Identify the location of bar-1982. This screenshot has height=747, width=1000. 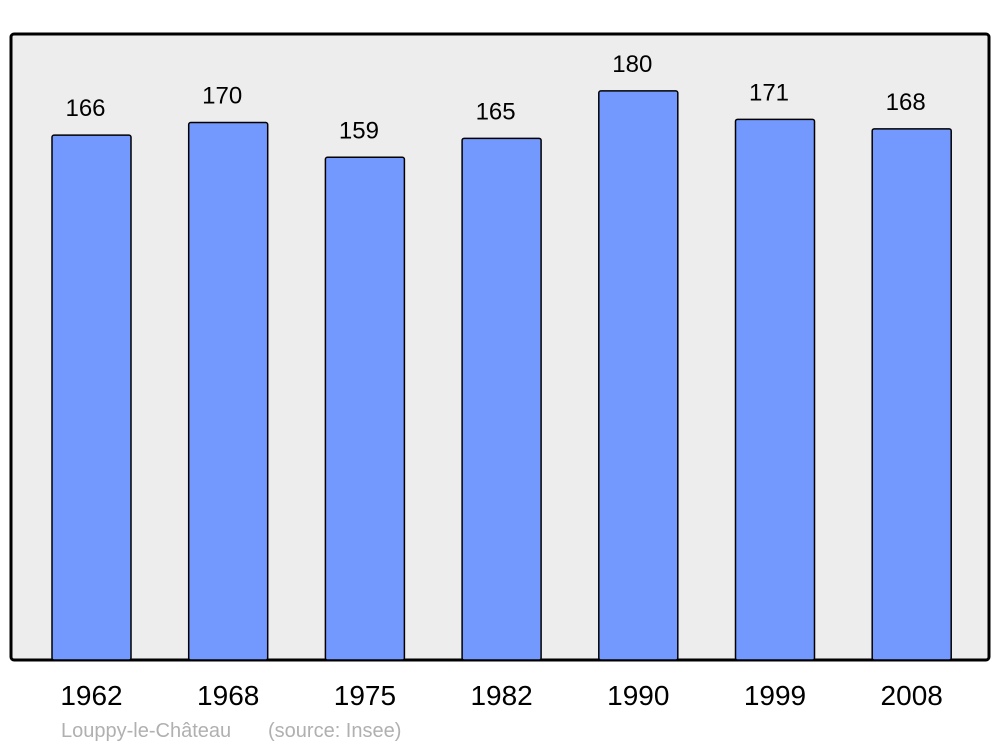
(501, 399).